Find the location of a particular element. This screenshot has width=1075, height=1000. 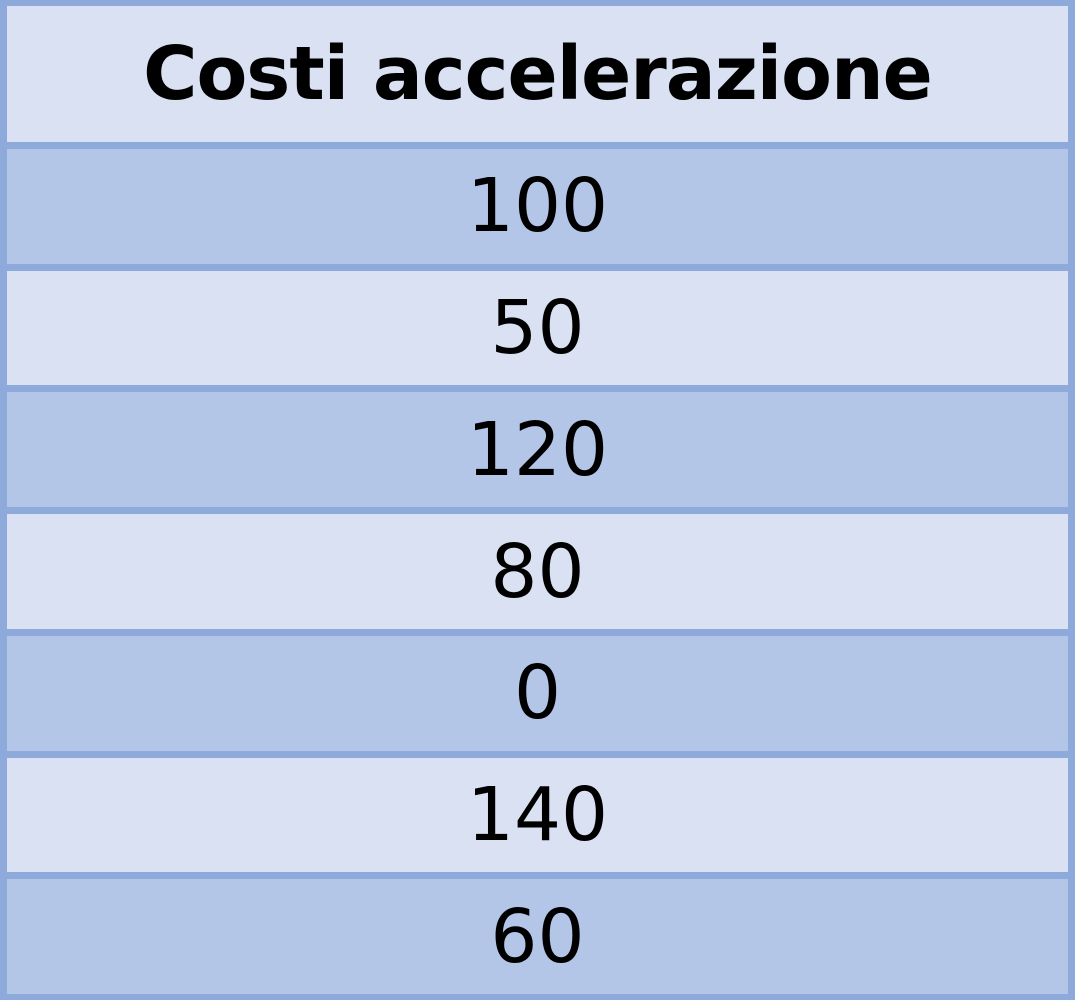

table-row: 60 is located at coordinates (537, 937).